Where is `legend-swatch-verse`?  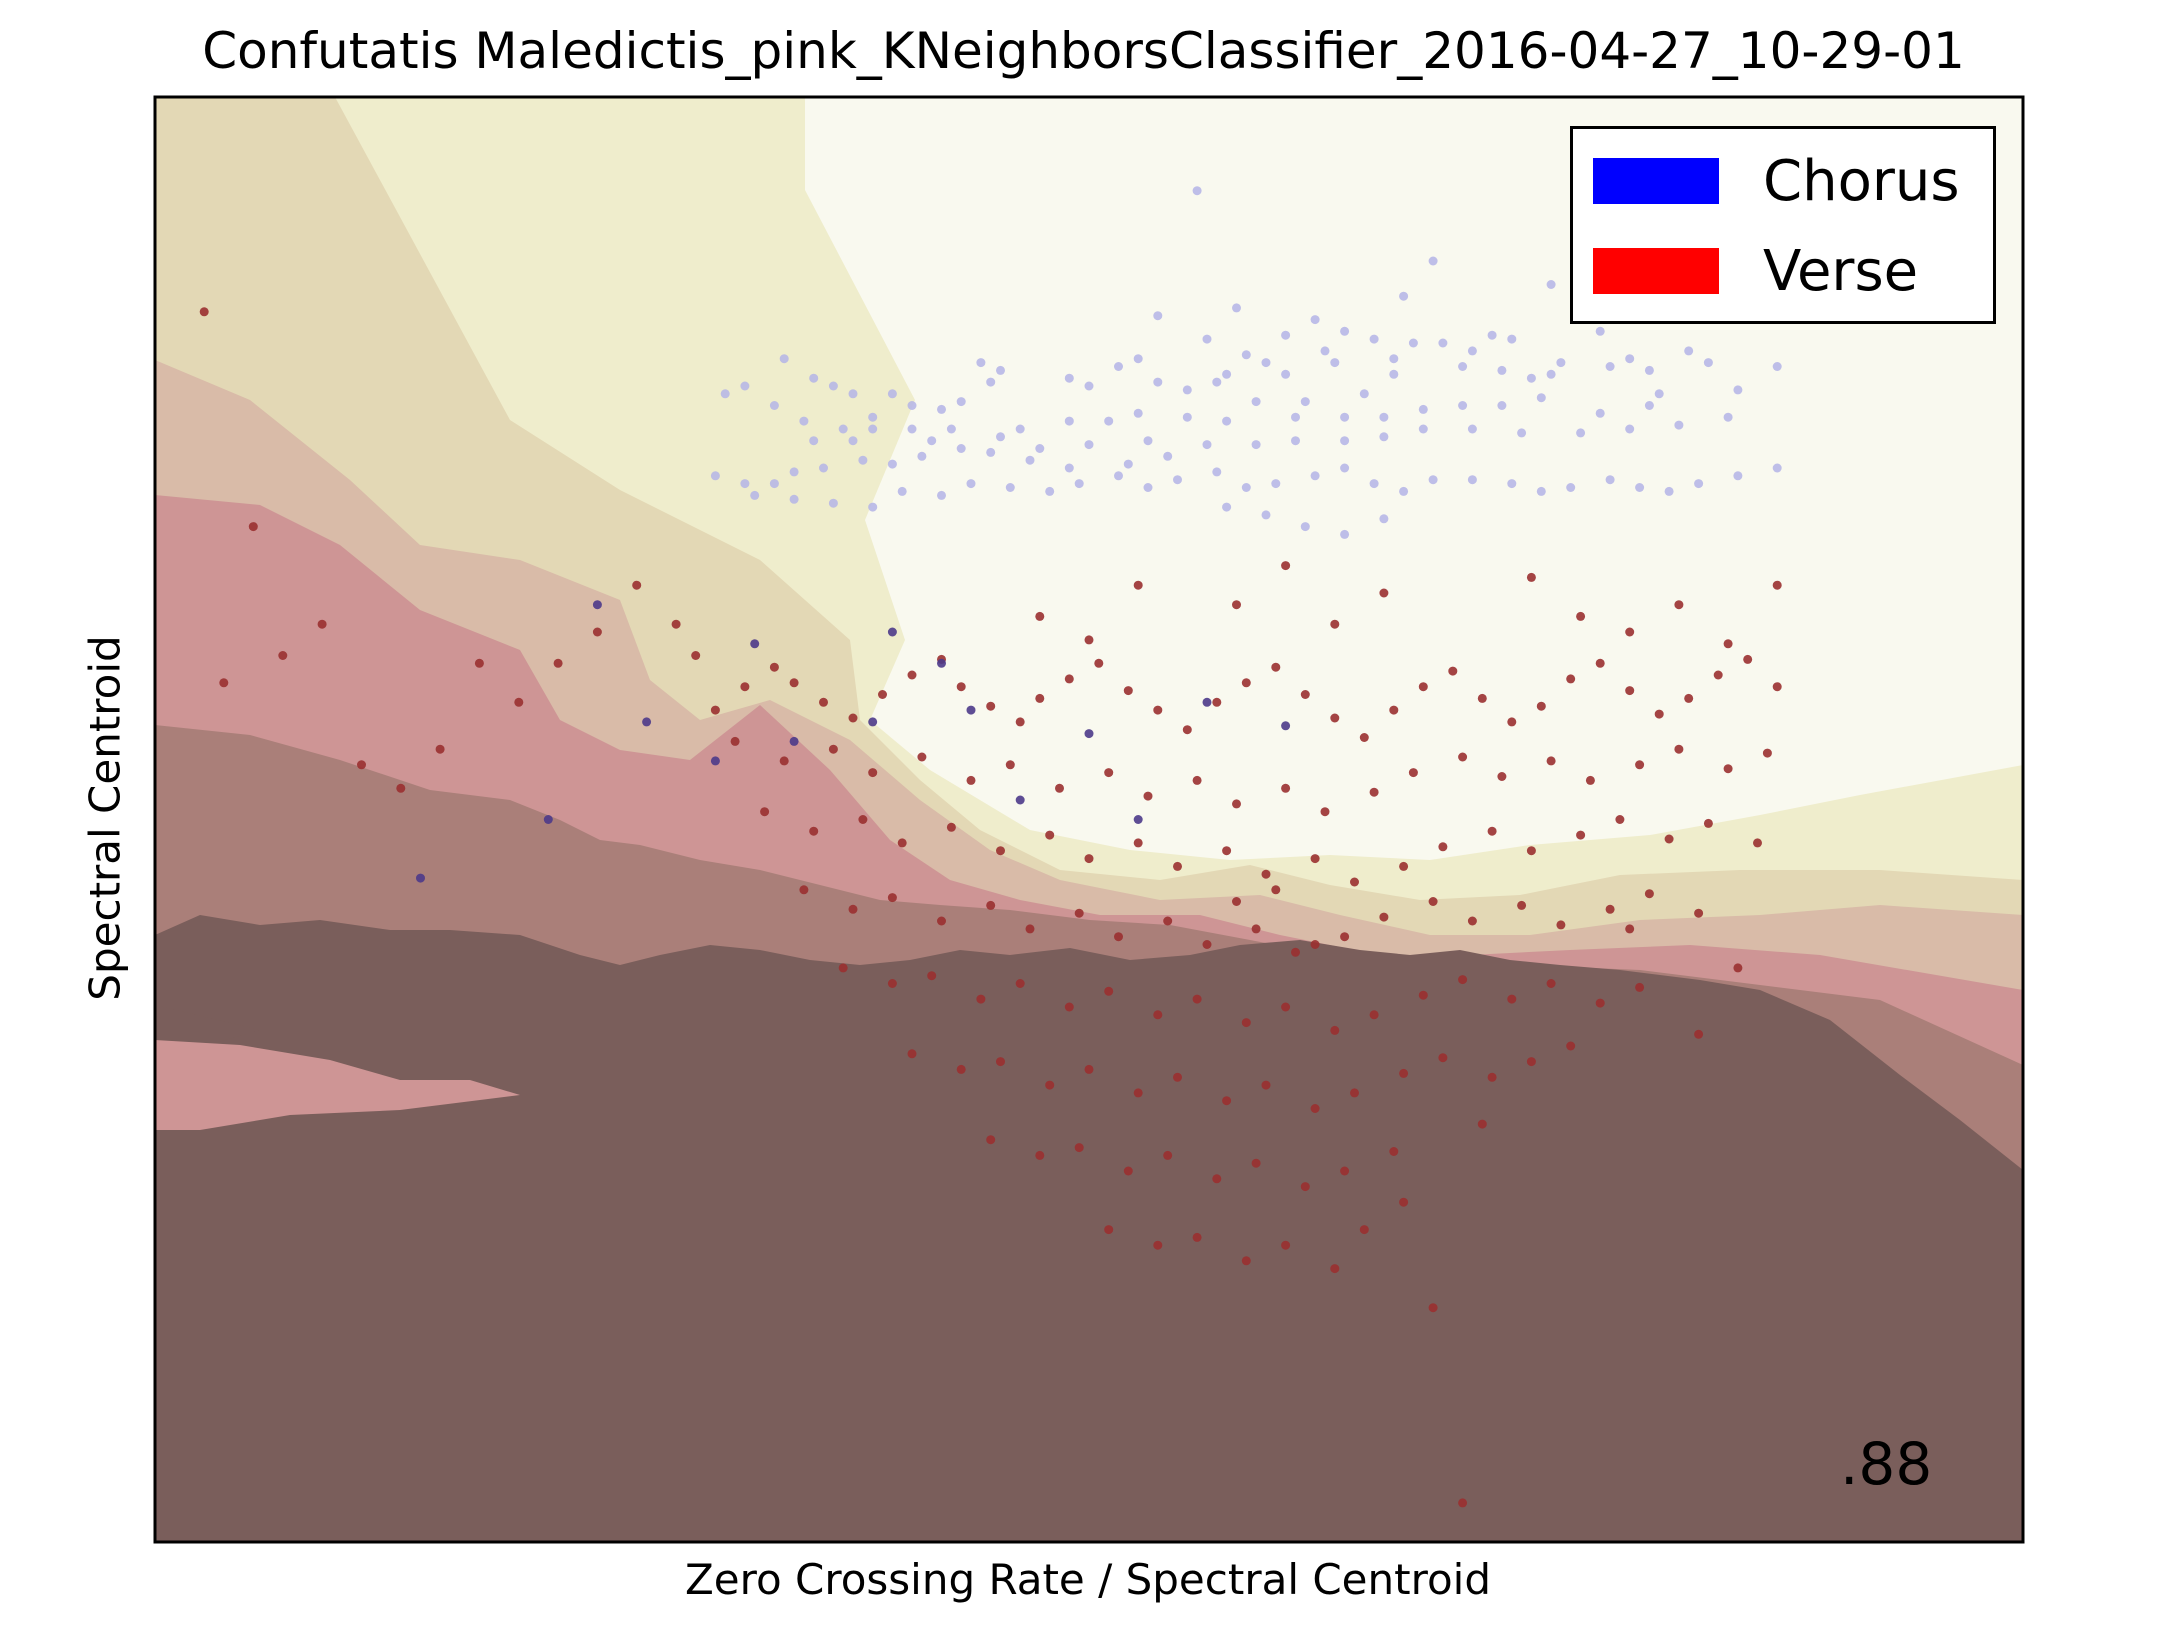
legend-swatch-verse is located at coordinates (1656, 271).